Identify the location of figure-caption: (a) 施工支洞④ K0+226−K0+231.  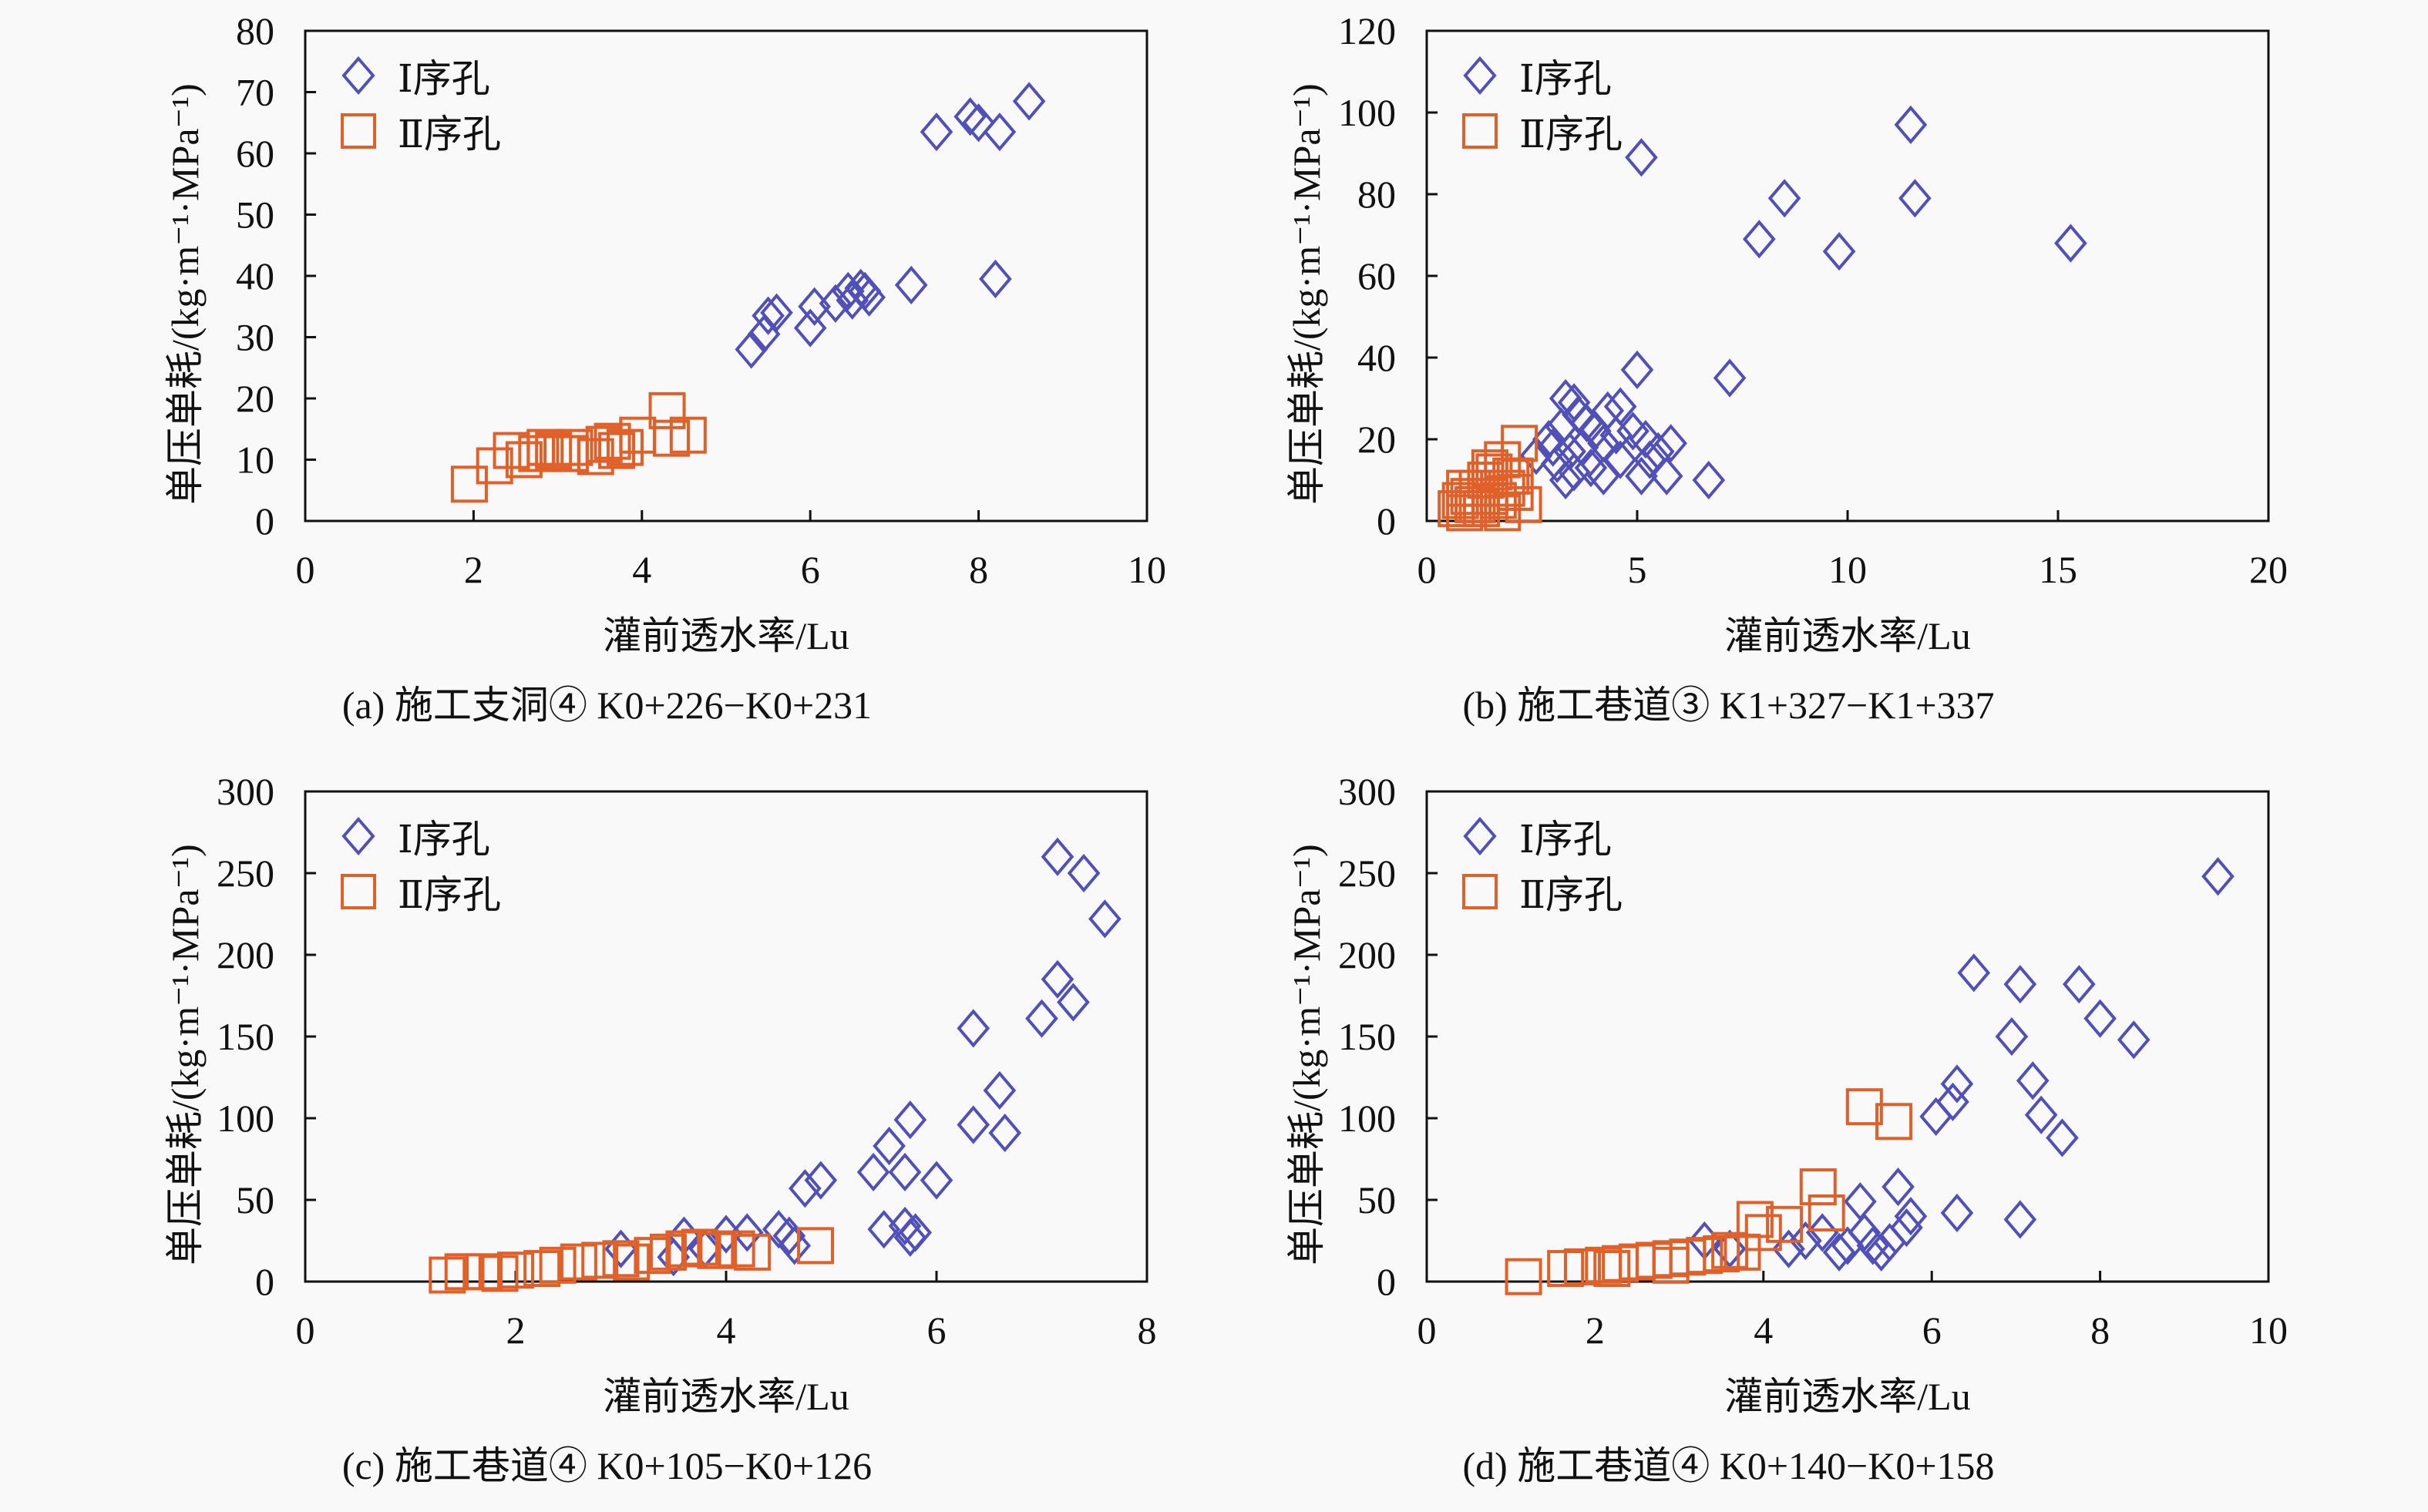
(607, 706).